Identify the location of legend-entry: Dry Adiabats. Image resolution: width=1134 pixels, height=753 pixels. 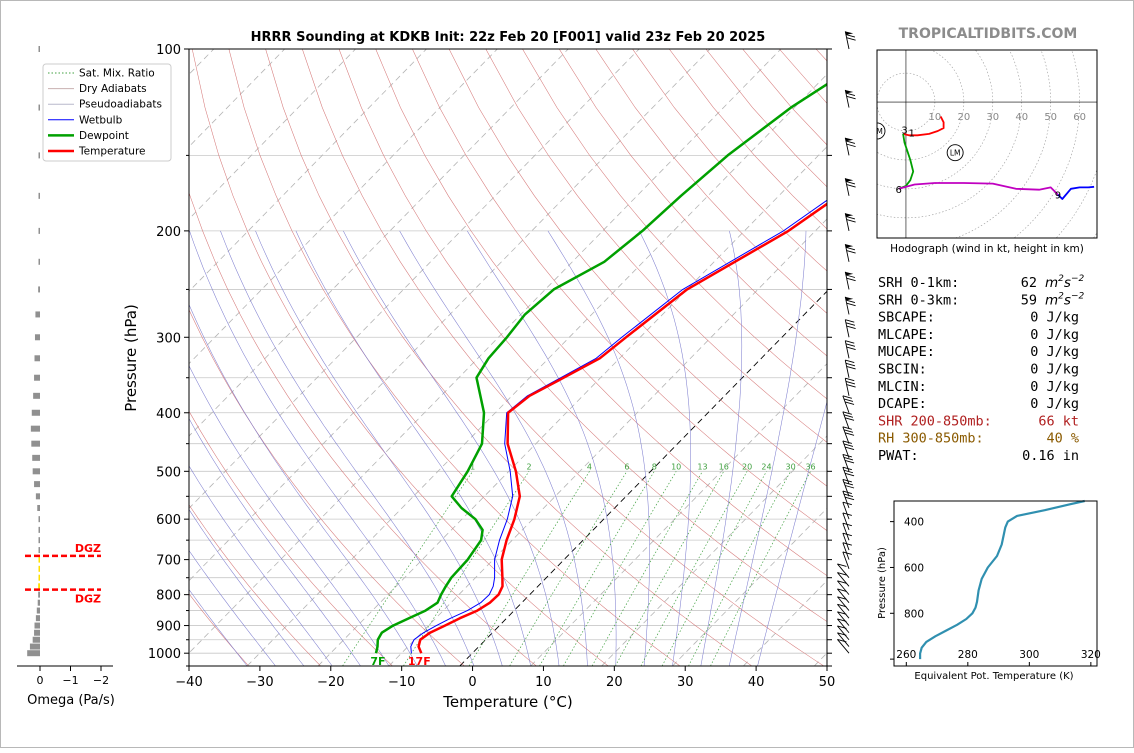
(113, 89).